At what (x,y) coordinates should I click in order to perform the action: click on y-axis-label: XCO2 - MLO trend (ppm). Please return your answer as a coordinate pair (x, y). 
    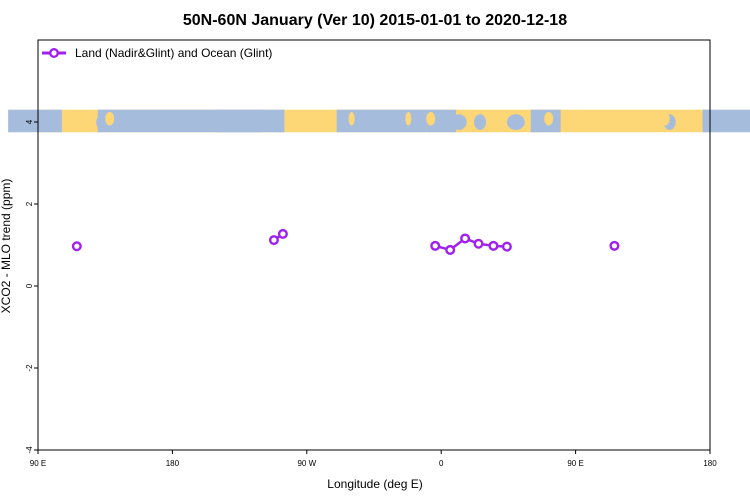
    Looking at the image, I should click on (6, 246).